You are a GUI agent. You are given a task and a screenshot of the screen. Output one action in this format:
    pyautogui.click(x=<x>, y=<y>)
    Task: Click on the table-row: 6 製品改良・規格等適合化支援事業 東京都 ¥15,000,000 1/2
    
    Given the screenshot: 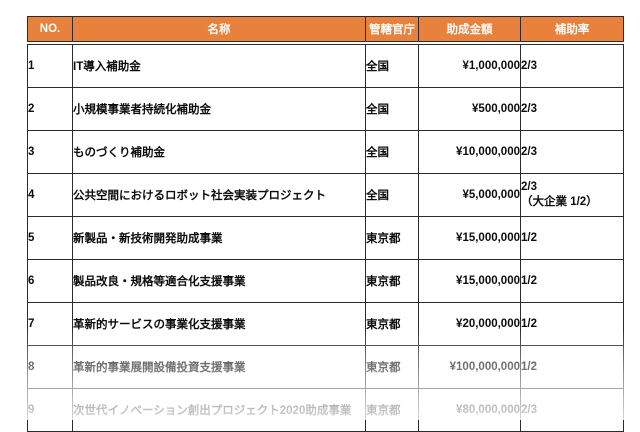 What is the action you would take?
    pyautogui.click(x=325, y=281)
    